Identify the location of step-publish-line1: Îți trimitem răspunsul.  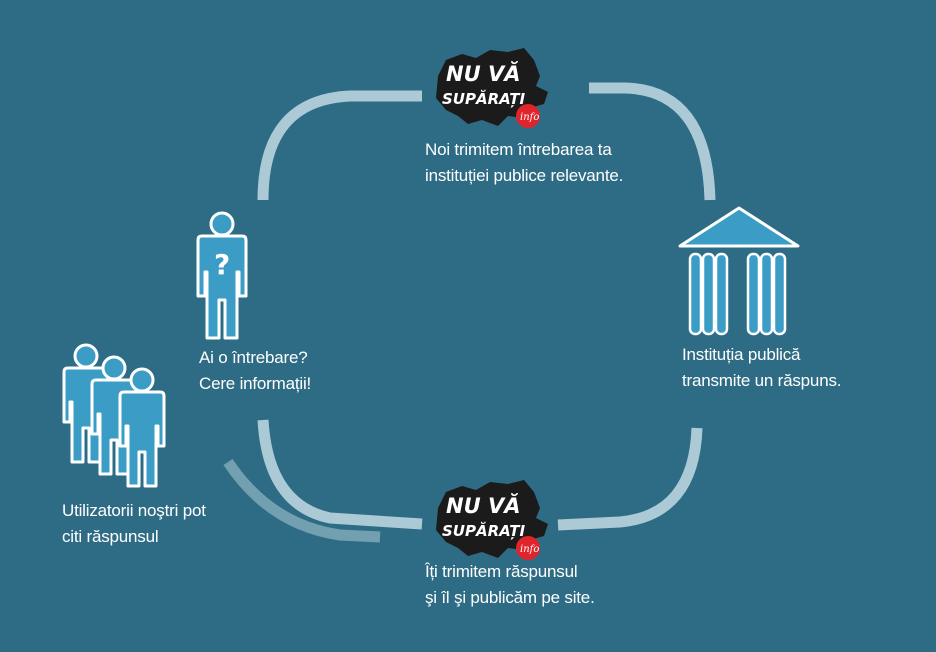
(501, 571).